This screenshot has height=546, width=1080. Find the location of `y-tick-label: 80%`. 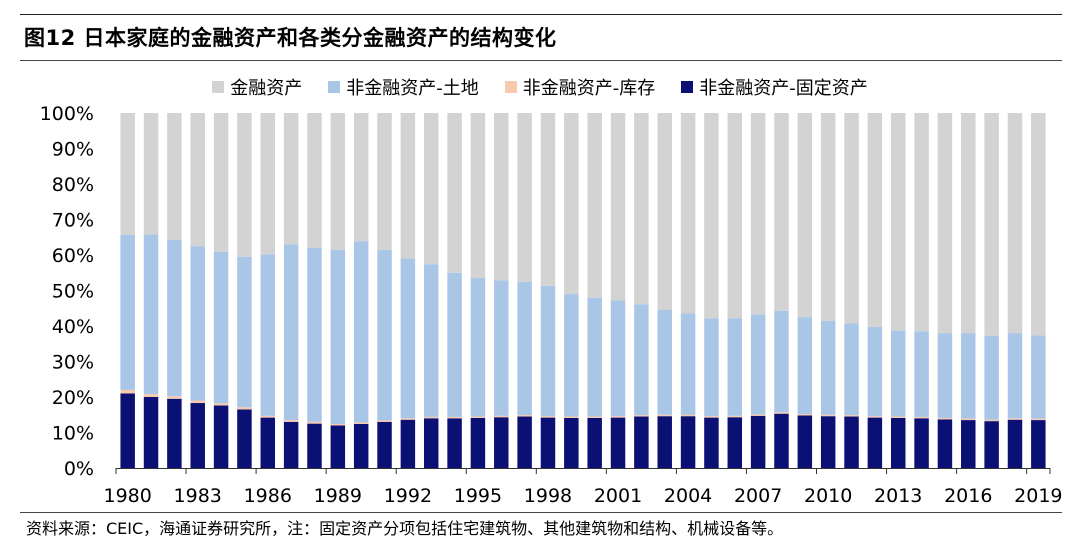

y-tick-label: 80% is located at coordinates (73, 185).